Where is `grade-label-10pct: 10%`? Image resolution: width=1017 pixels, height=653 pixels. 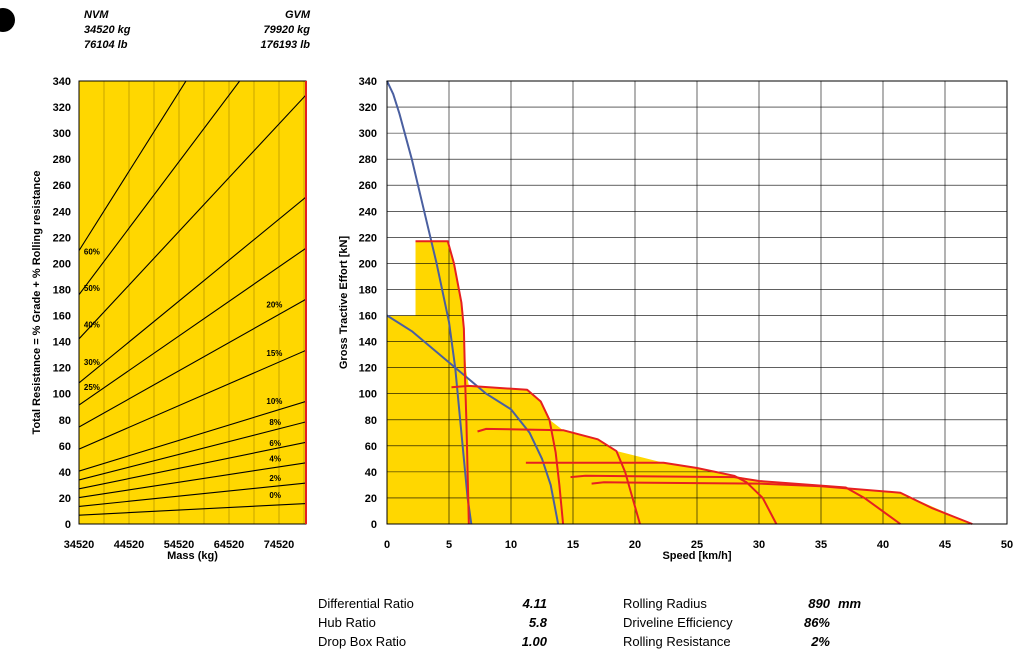
grade-label-10pct: 10% is located at coordinates (274, 401).